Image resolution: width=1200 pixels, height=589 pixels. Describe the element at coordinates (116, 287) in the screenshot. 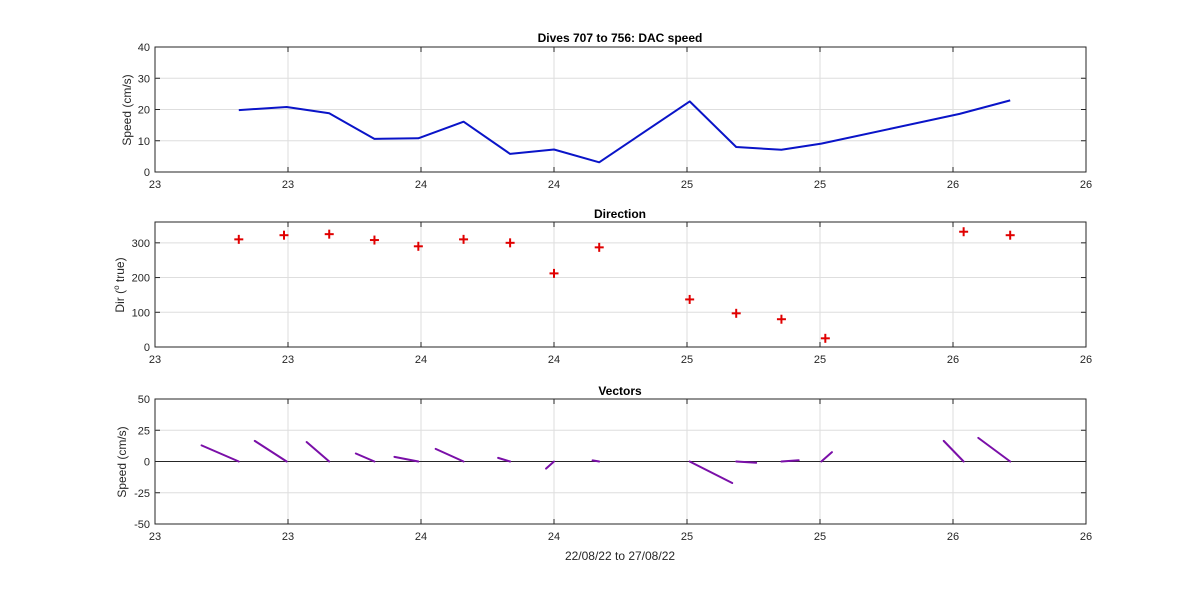

I see `direction-y-label-sup: o` at that location.